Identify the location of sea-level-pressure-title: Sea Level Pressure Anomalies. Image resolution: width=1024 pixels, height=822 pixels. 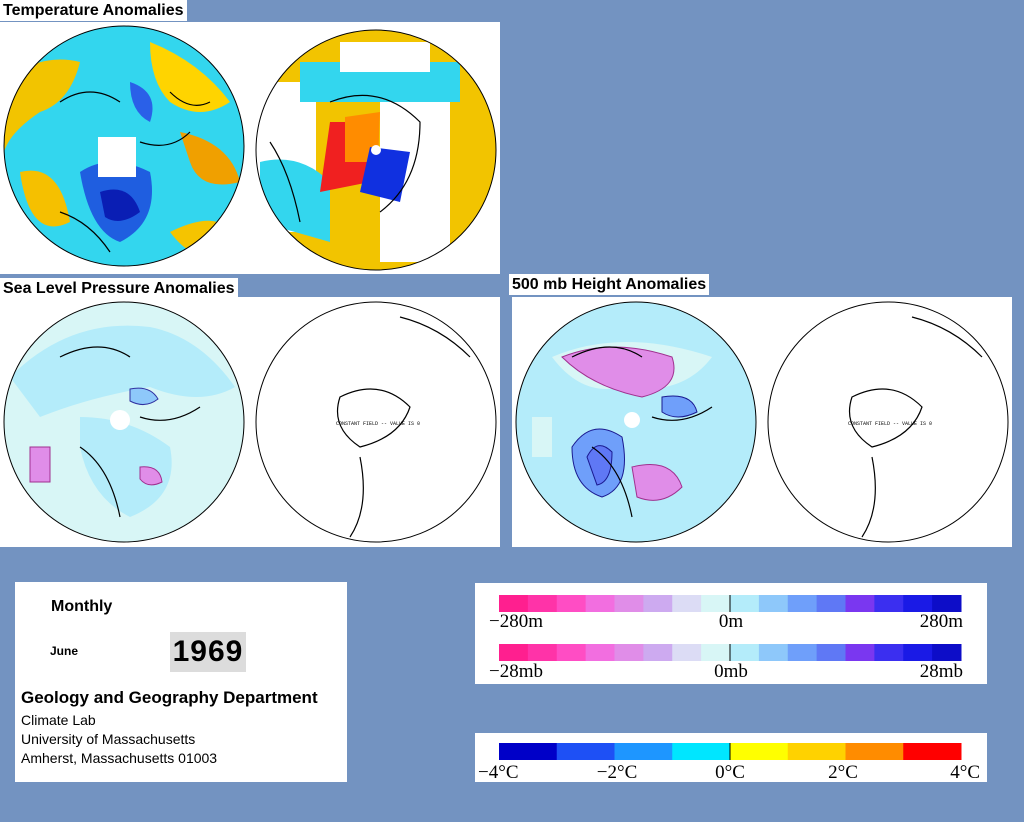
(119, 288).